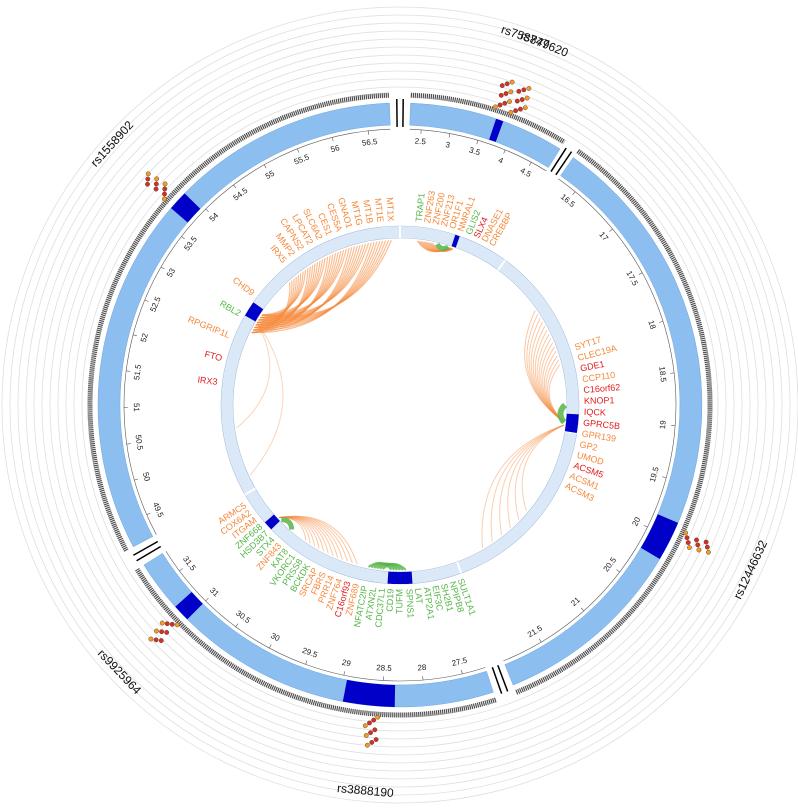  Describe the element at coordinates (208, 327) in the screenshot. I see `gene-label: RPGRIP1L` at that location.